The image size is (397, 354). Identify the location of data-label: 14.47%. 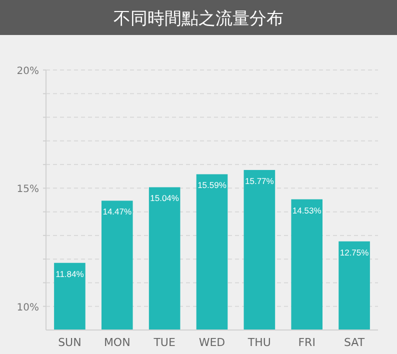
(117, 211).